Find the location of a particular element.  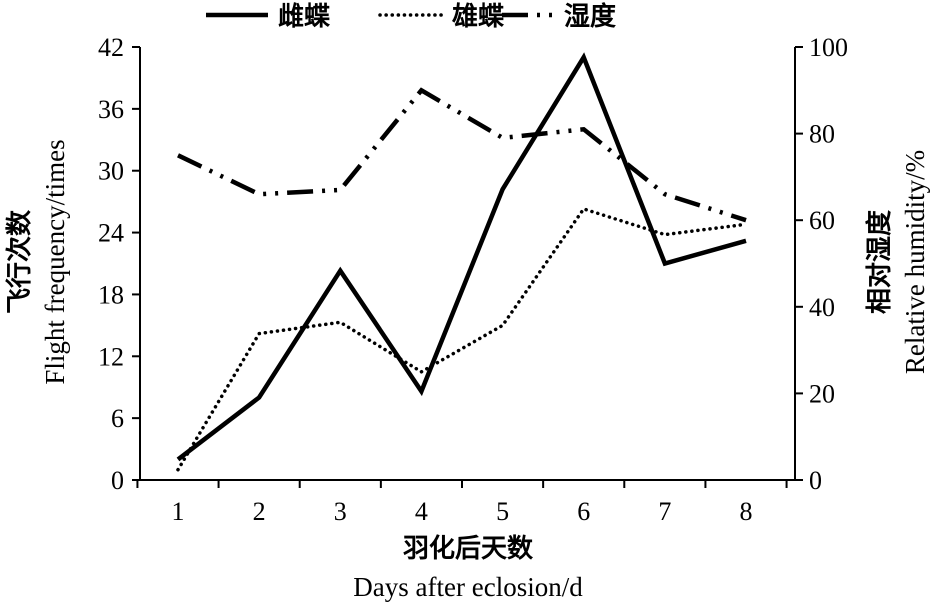

legend: 雌蝶 雄蝶 湿度 is located at coordinates (411, 16).